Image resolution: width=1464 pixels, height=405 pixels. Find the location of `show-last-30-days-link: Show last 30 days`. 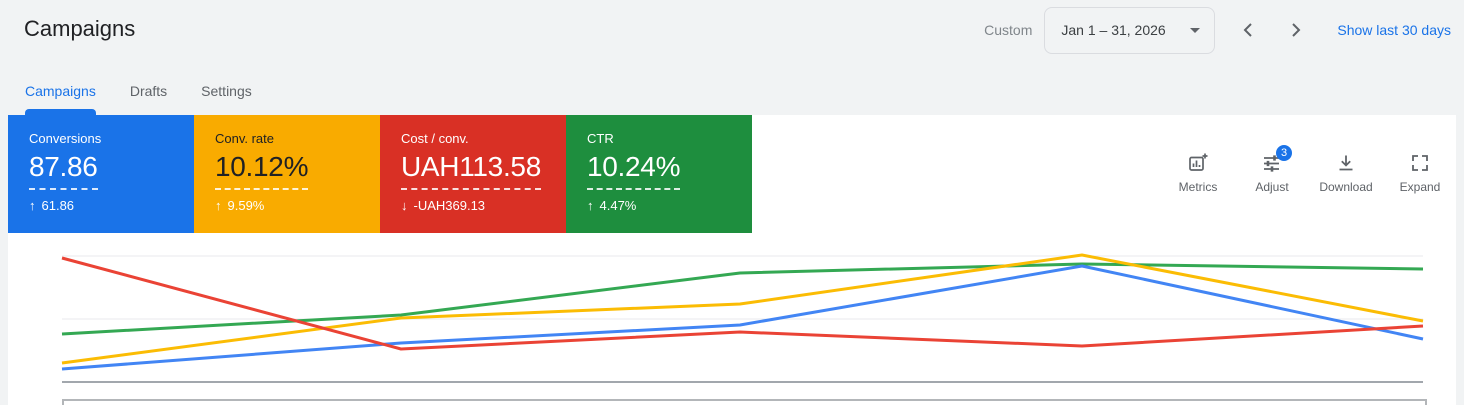

show-last-30-days-link: Show last 30 days is located at coordinates (1394, 30).